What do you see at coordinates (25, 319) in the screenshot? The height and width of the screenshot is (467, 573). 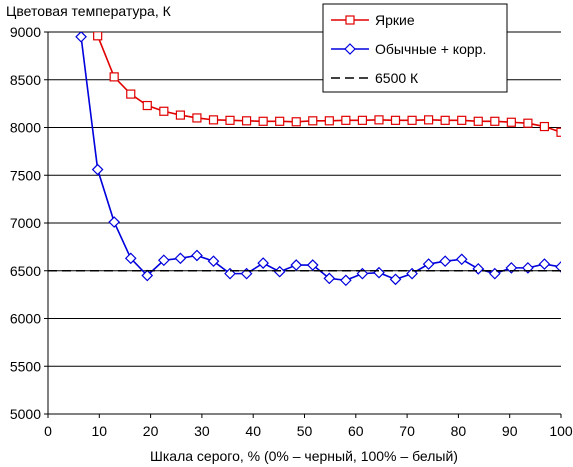 I see `y-tick-label-6000: 6000` at bounding box center [25, 319].